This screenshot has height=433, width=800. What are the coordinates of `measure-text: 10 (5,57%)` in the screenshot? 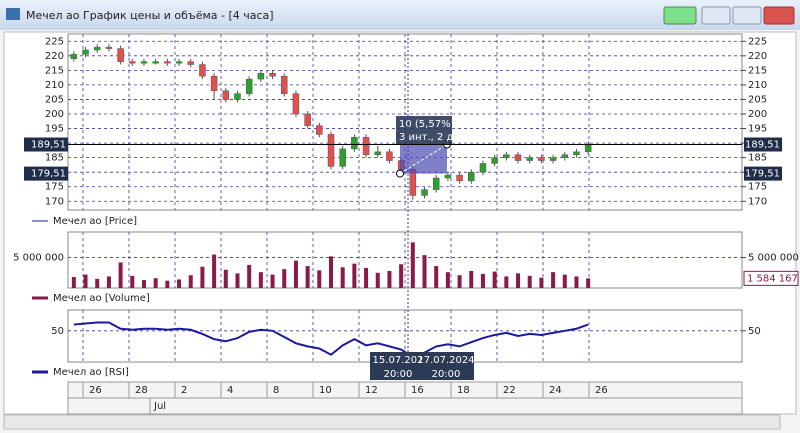 It's located at (427, 124).